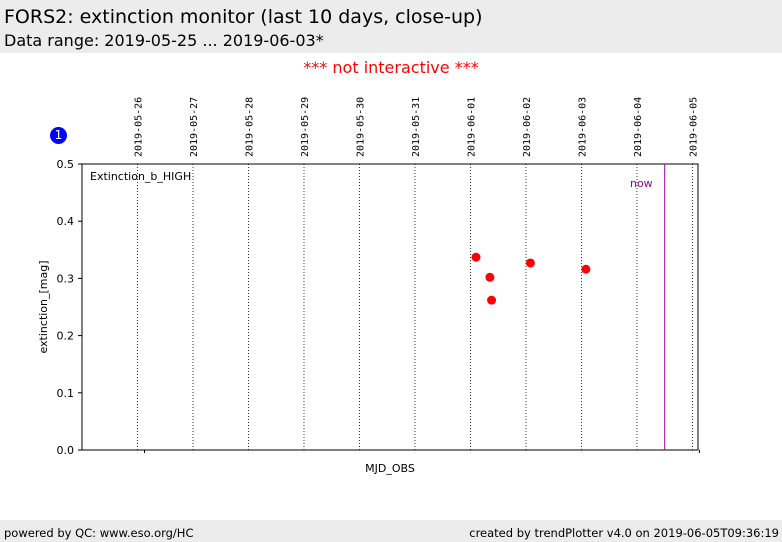 This screenshot has height=542, width=782. I want to click on plot-number-badge: 1, so click(58, 135).